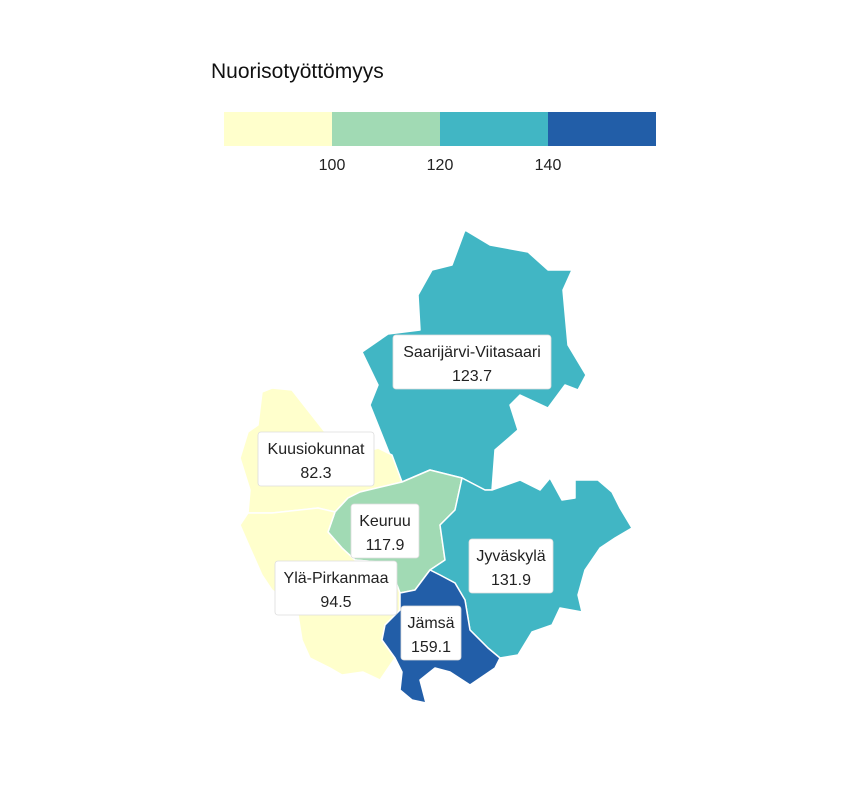 The height and width of the screenshot is (792, 864). Describe the element at coordinates (510, 556) in the screenshot. I see `label-name: Jyväskylä` at that location.